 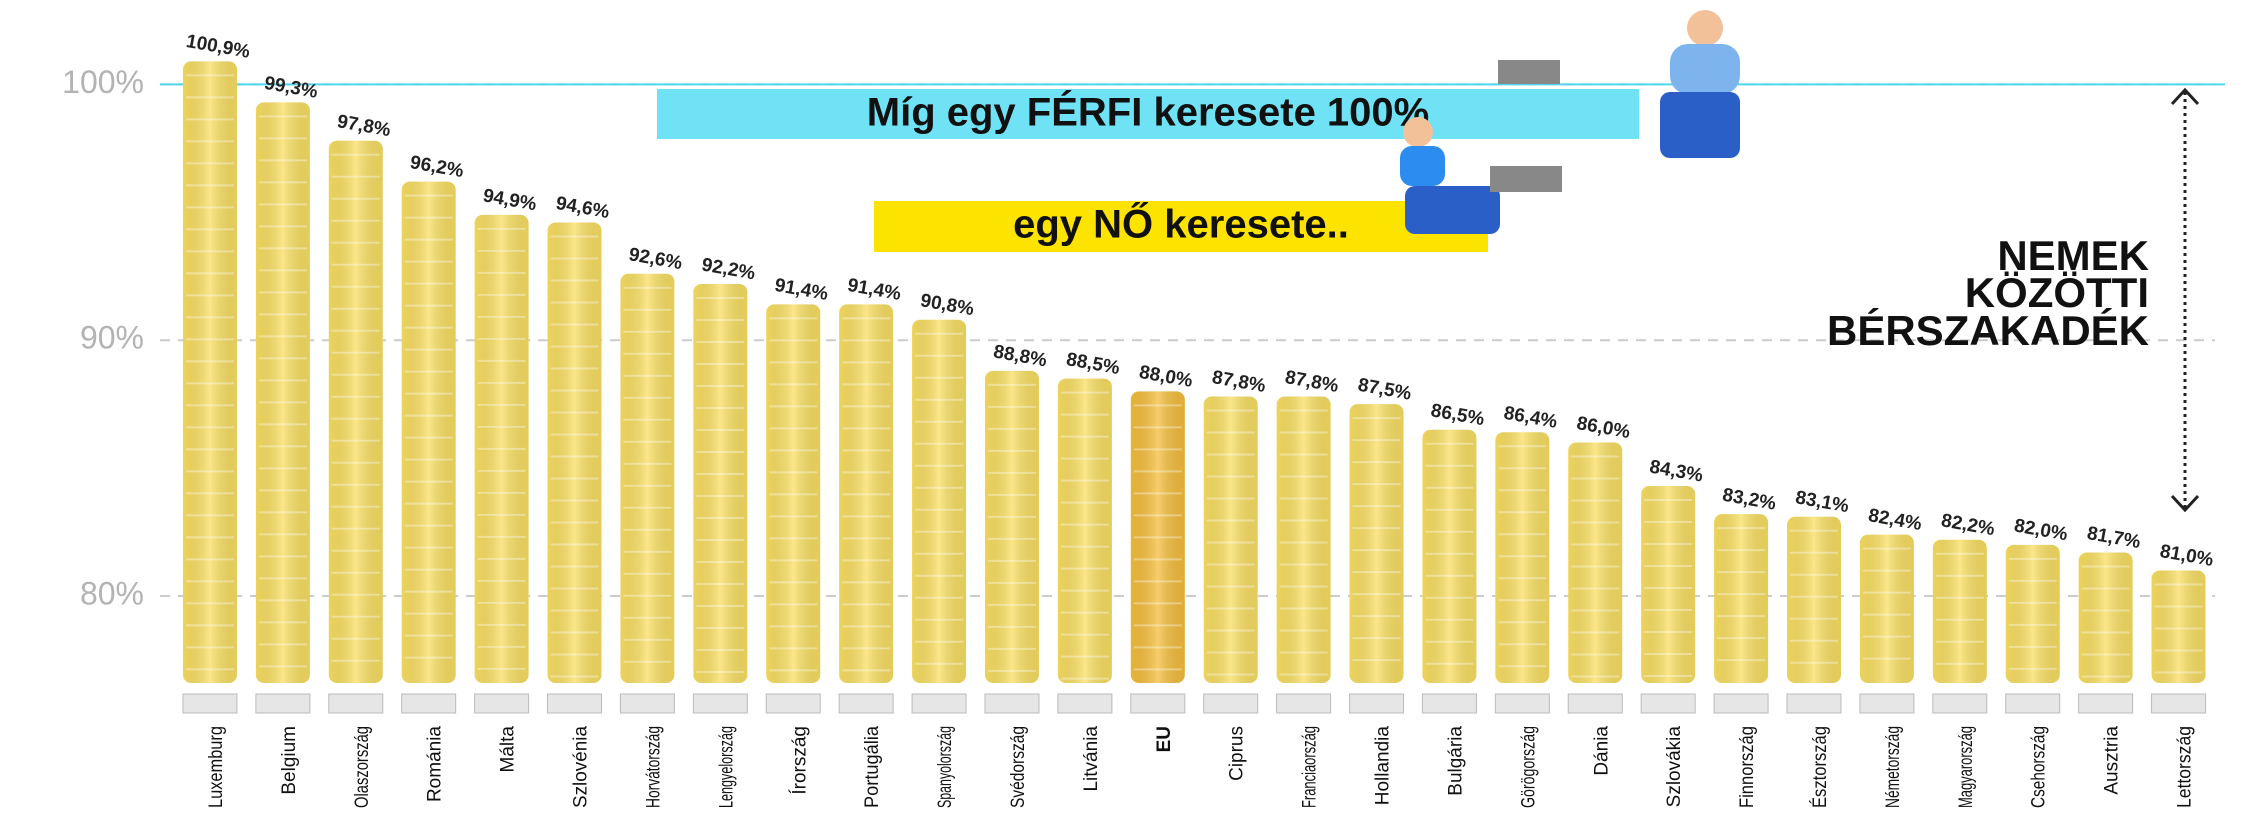 I want to click on x-tick-label: Belgium, so click(x=289, y=760).